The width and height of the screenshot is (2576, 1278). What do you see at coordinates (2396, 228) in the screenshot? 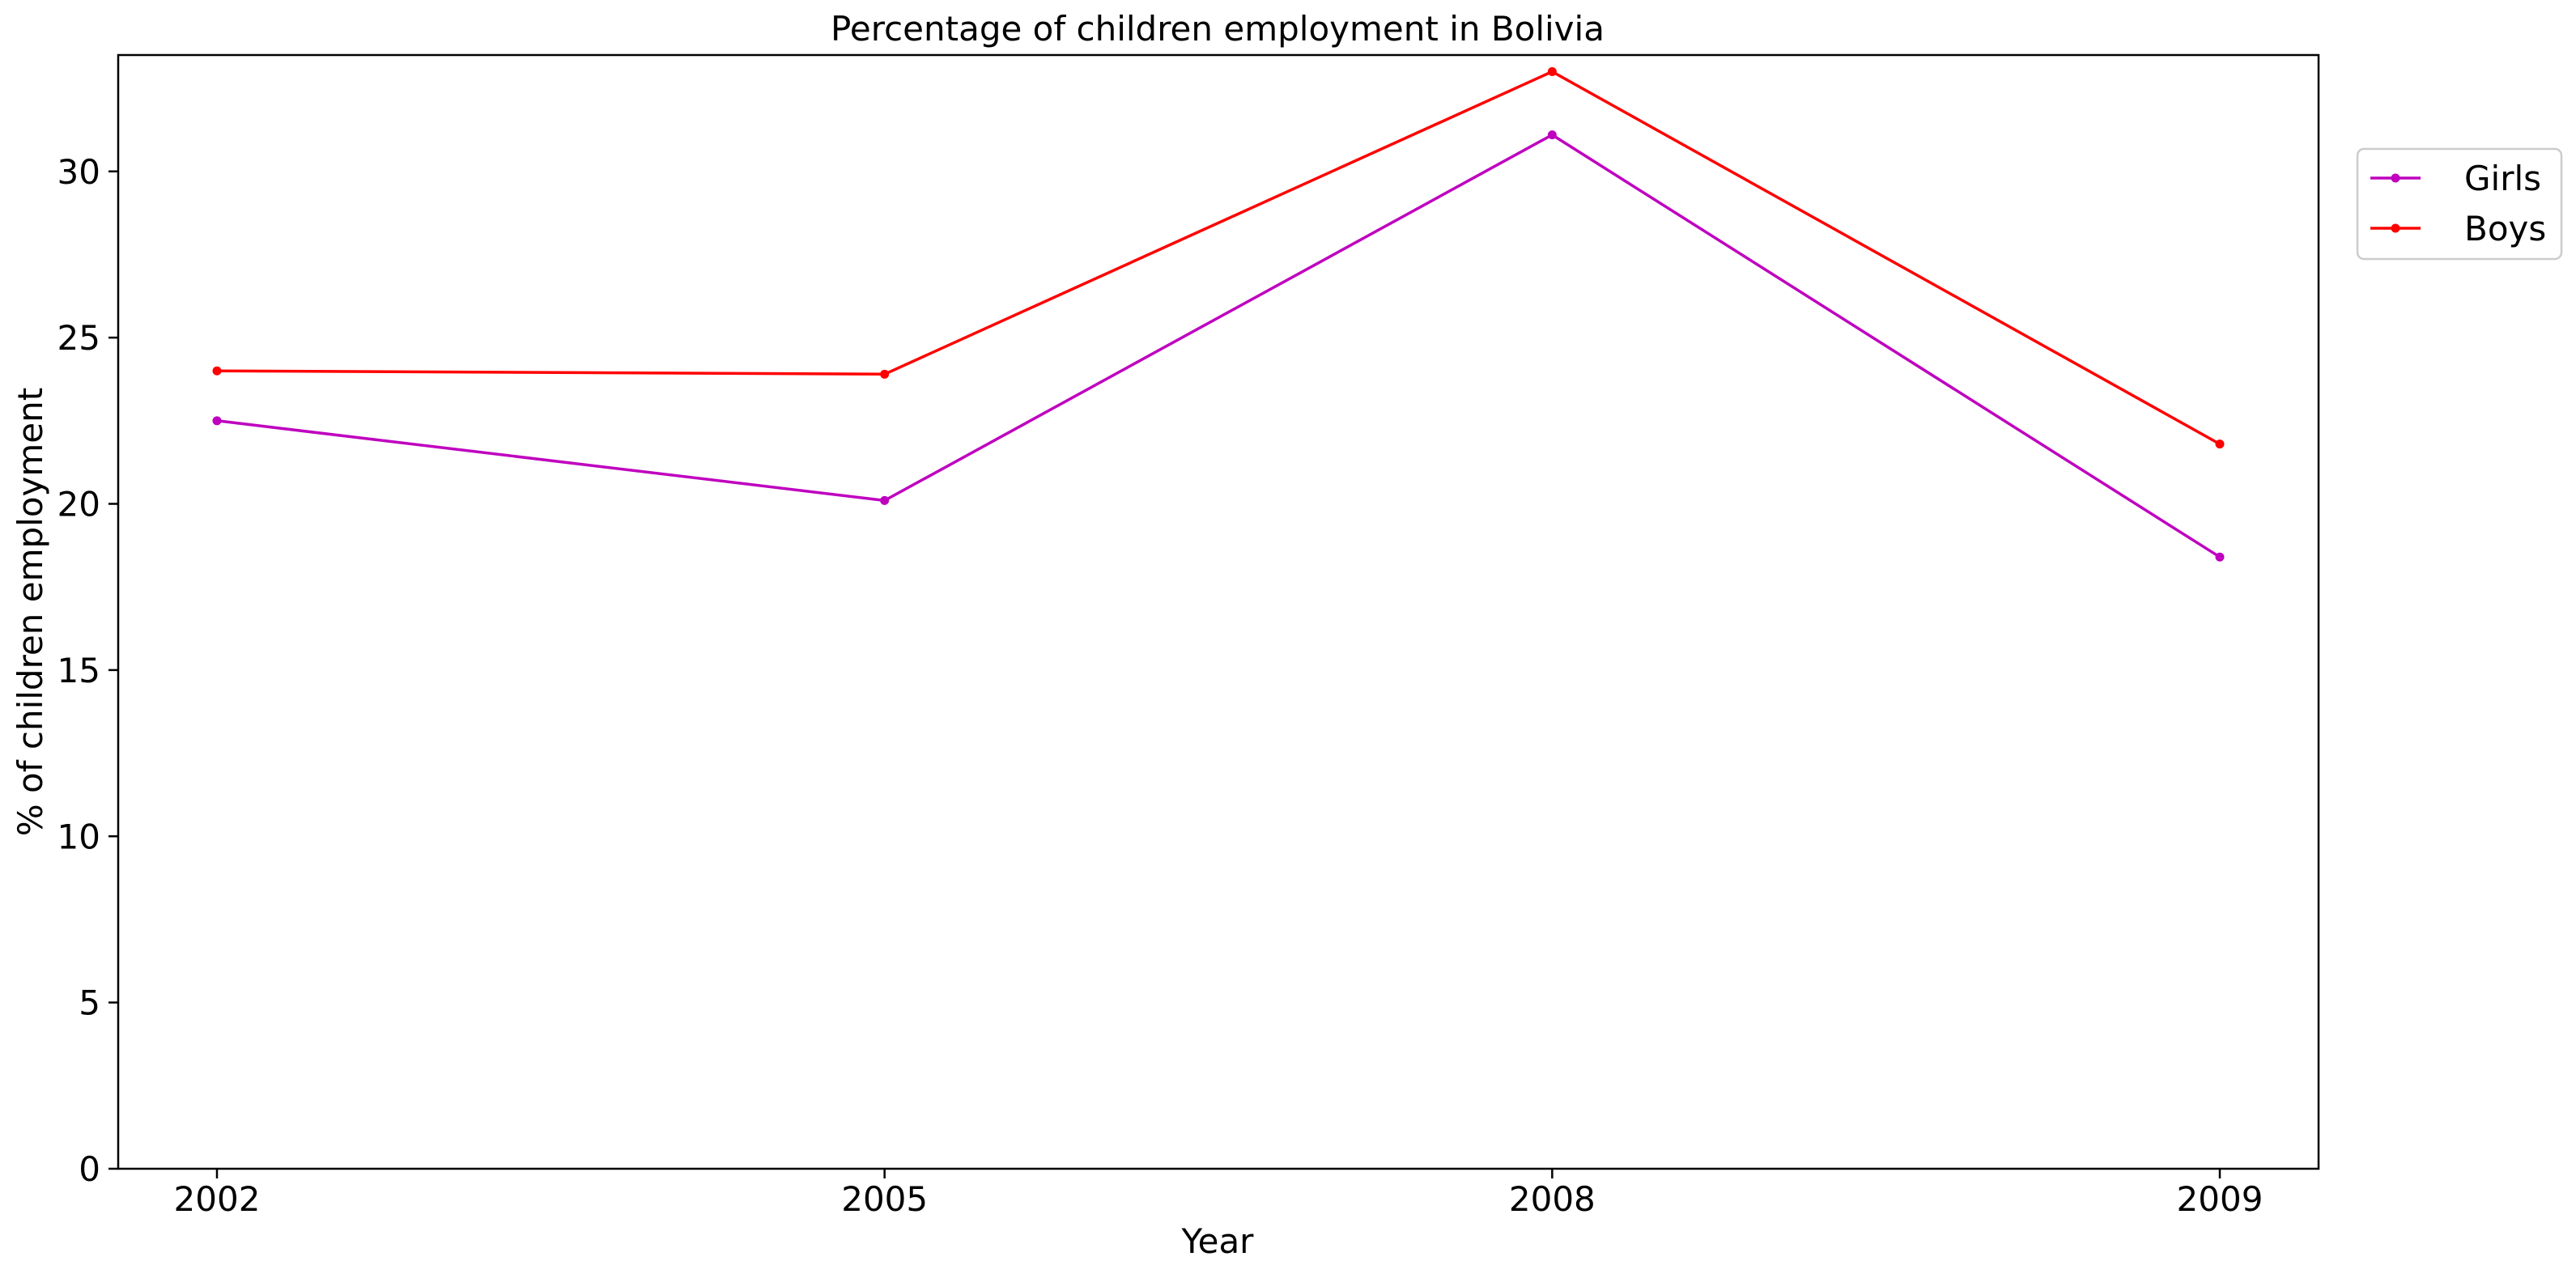
I see `legend-marker-boys` at bounding box center [2396, 228].